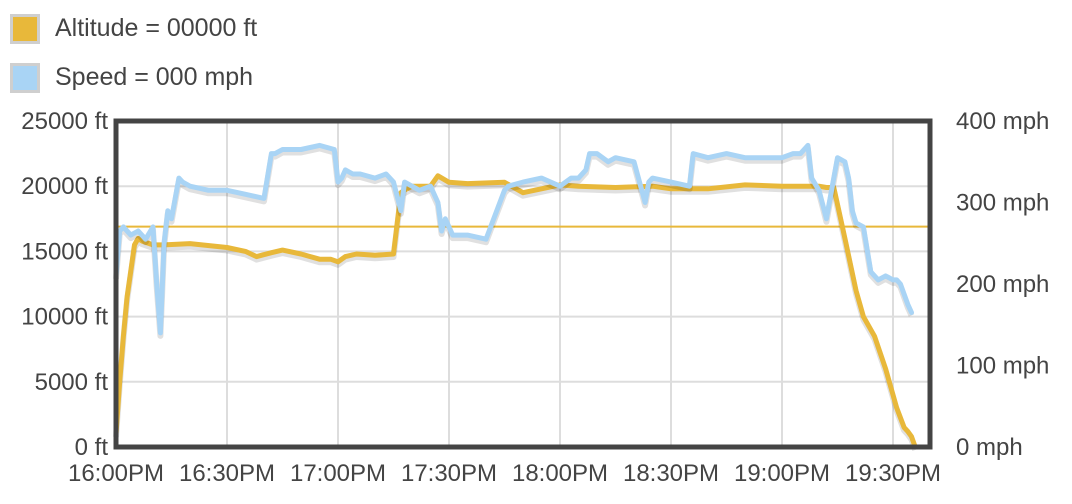 The width and height of the screenshot is (1072, 504). I want to click on x-tick-label: 18:30PM, so click(671, 473).